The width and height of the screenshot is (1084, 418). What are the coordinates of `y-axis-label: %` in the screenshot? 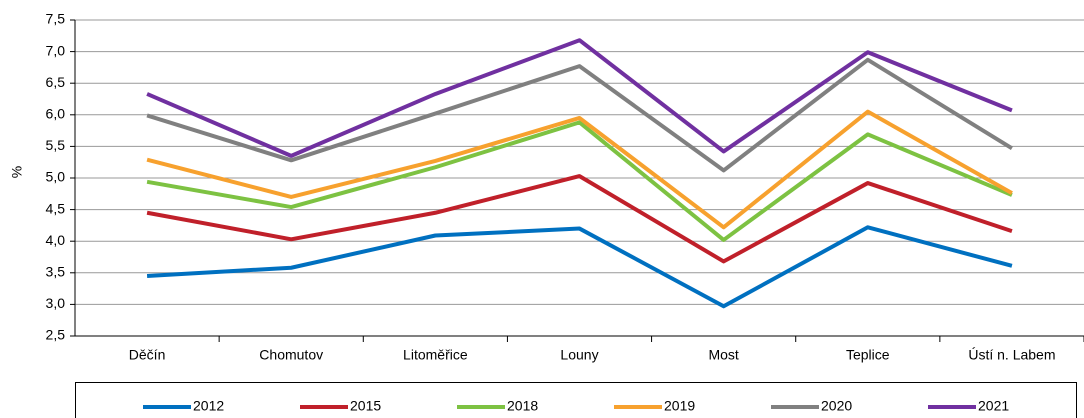 It's located at (17, 172).